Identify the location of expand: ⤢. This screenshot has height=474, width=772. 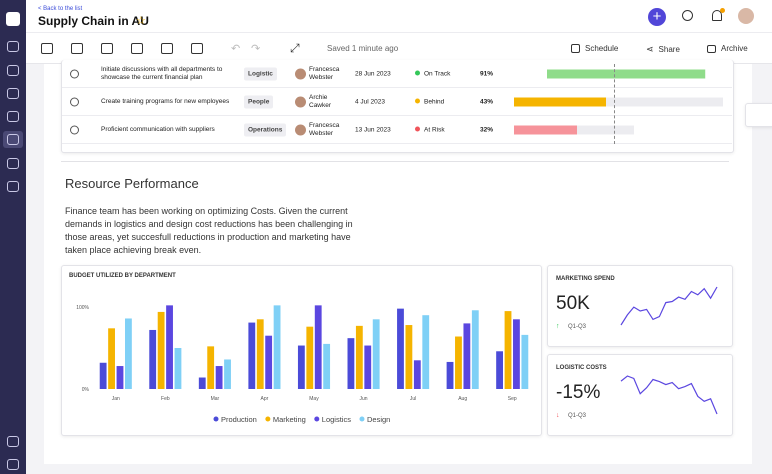
(295, 48).